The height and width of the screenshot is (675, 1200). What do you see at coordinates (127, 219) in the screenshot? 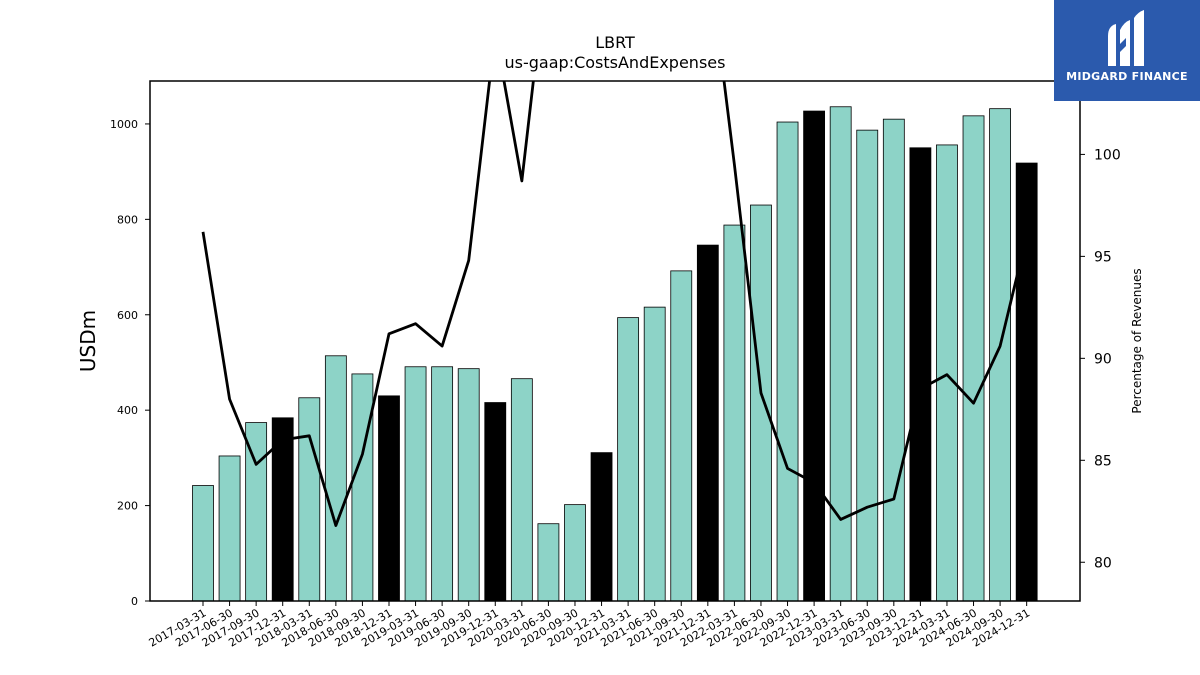
I see `y-tick-label: 800` at bounding box center [127, 219].